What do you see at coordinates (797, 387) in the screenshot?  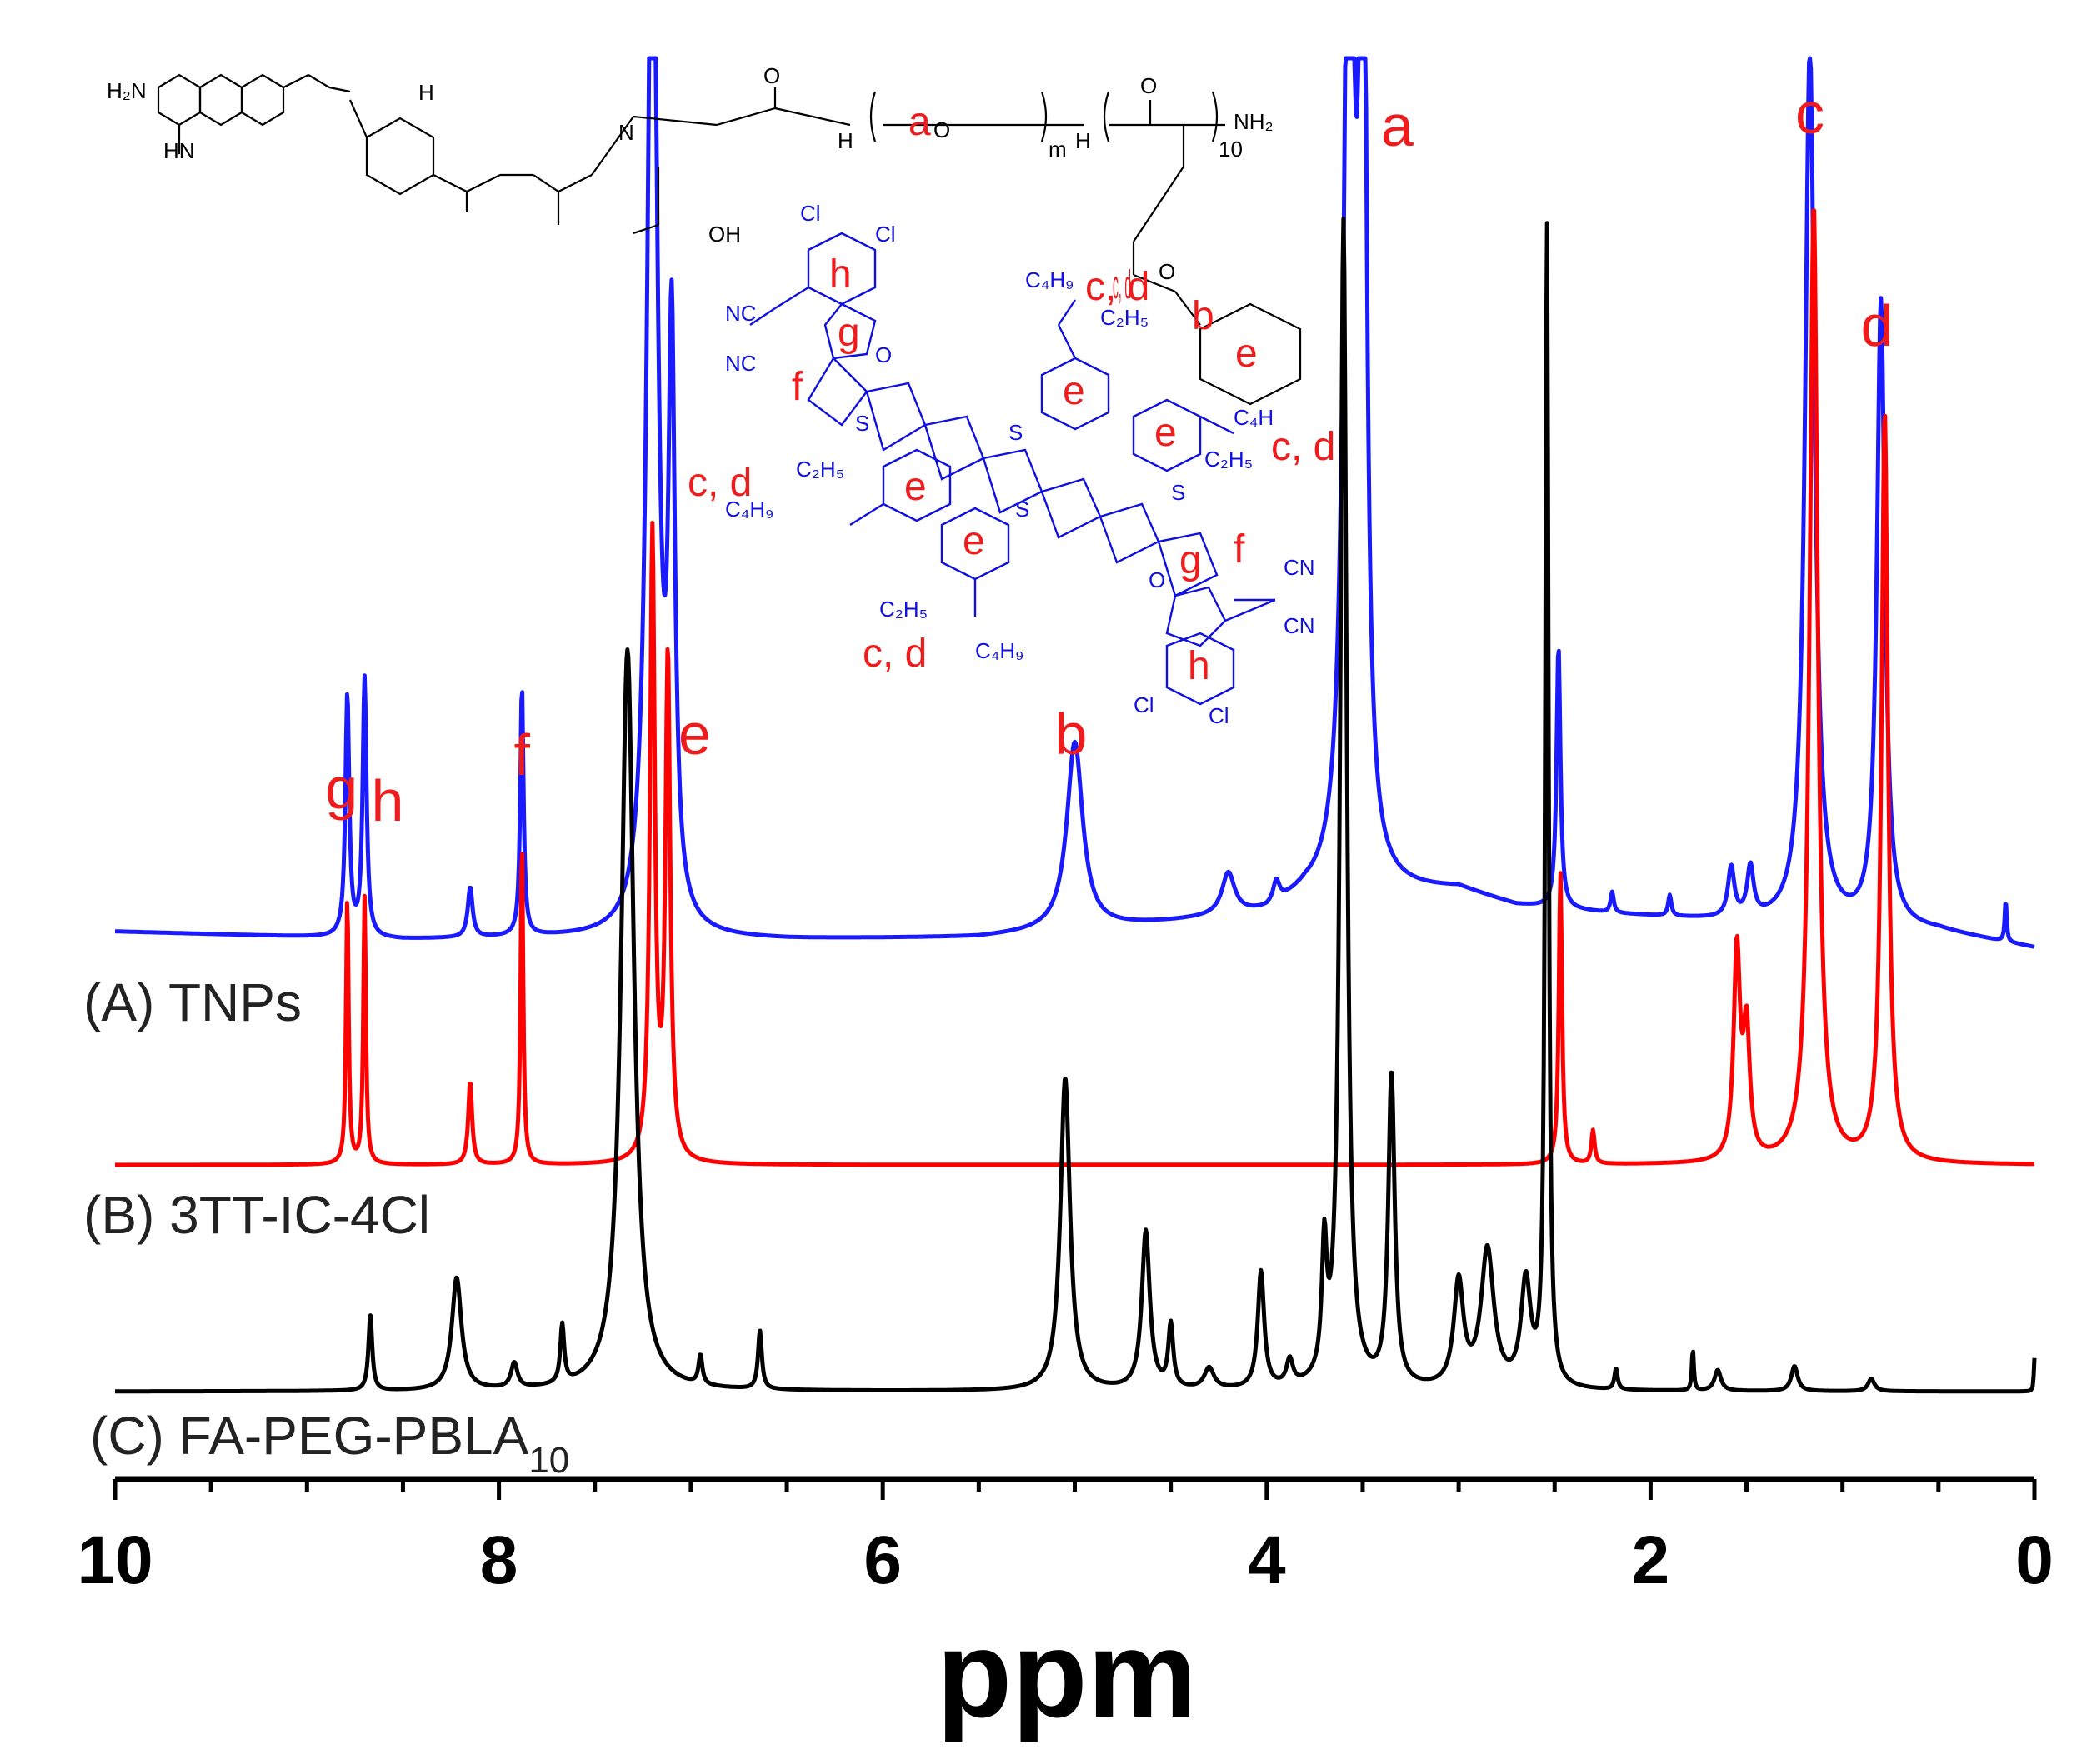 I see `acceptor-tag-f-1: f` at bounding box center [797, 387].